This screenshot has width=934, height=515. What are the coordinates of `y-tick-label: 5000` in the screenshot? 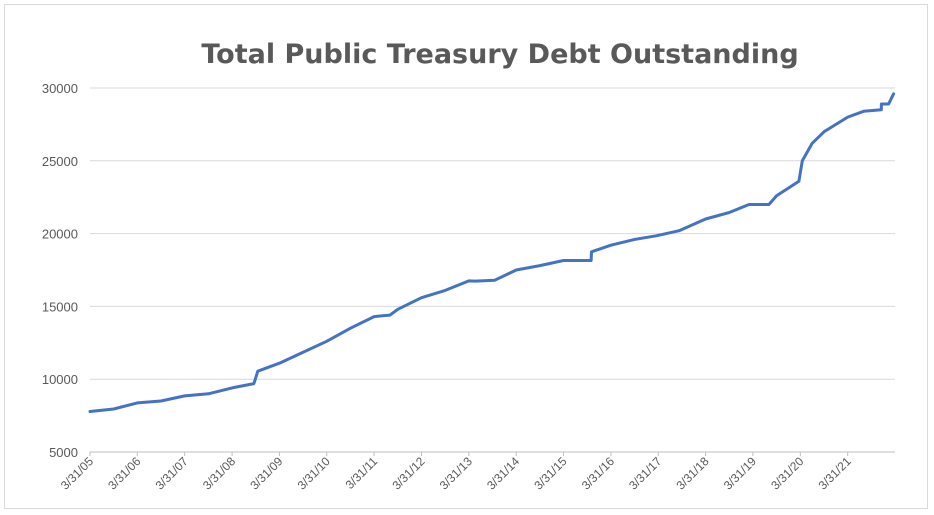 It's located at (63, 452).